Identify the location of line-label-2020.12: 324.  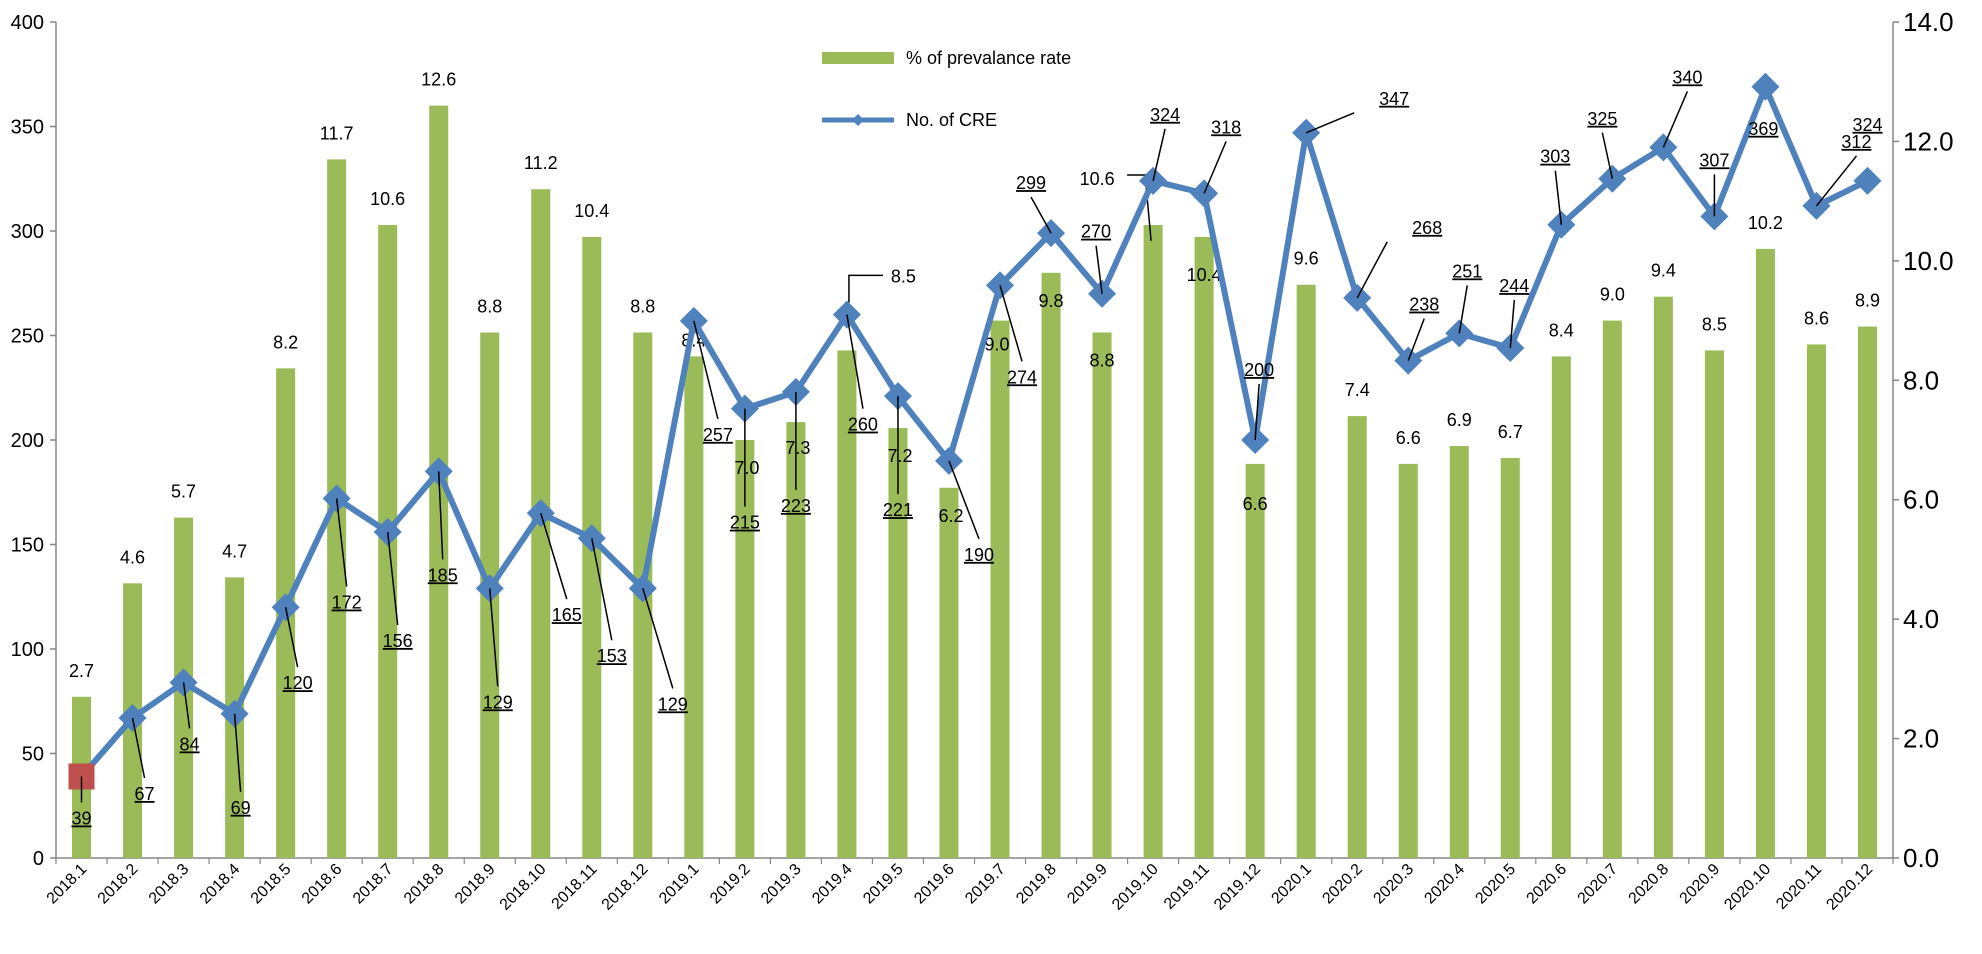
(1867, 125).